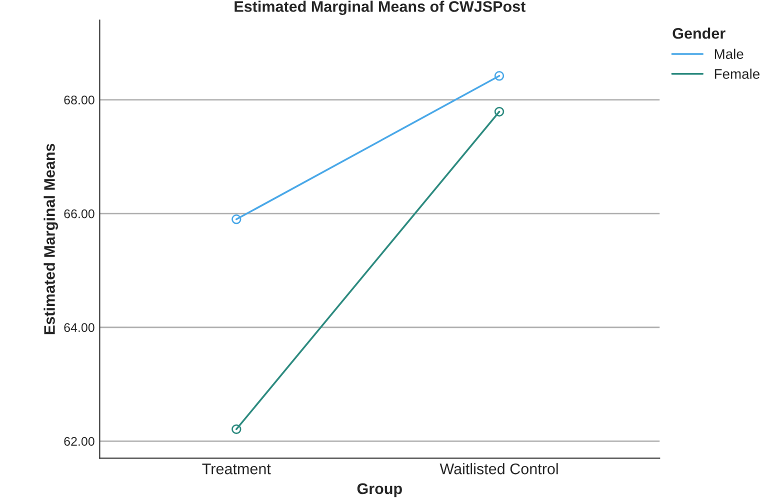  Describe the element at coordinates (380, 8) in the screenshot. I see `chart-title: Estimated Marginal Means of CWJSPost` at that location.